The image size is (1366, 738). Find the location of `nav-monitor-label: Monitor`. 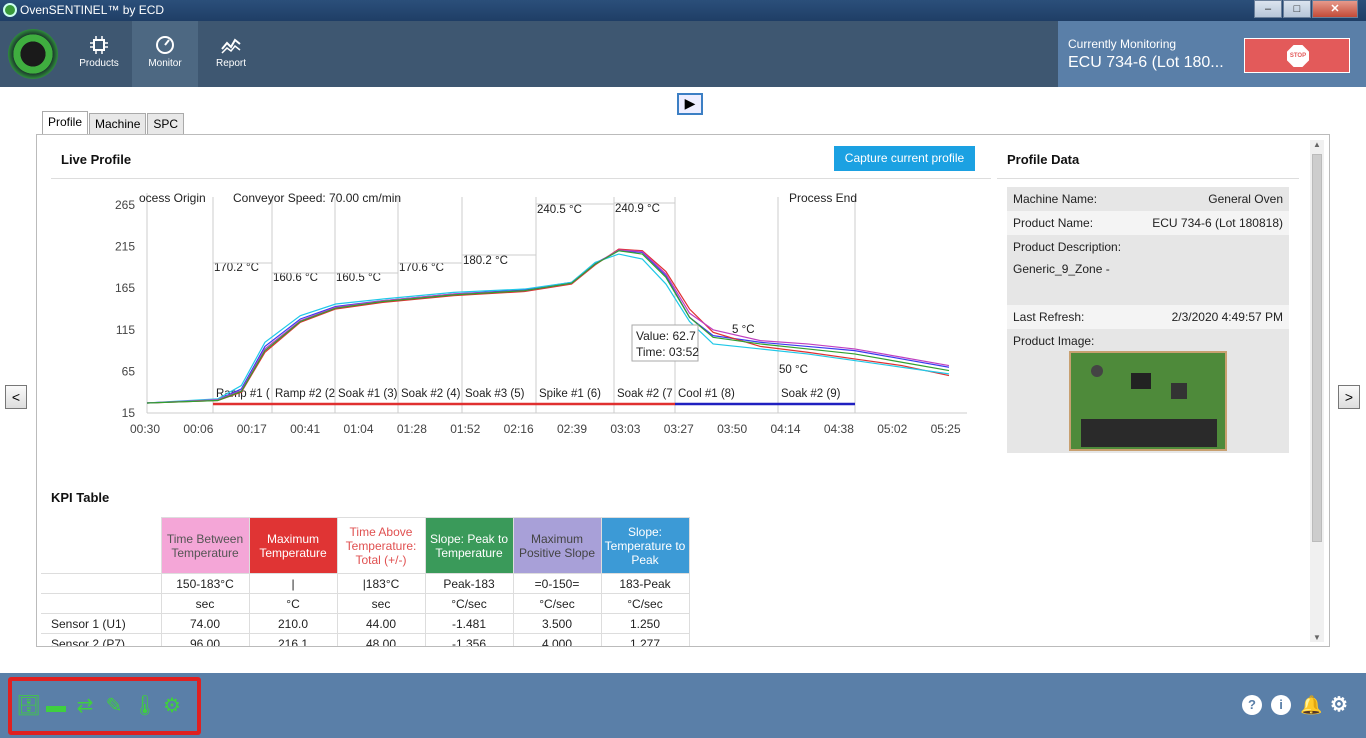

nav-monitor-label: Monitor is located at coordinates (165, 63).